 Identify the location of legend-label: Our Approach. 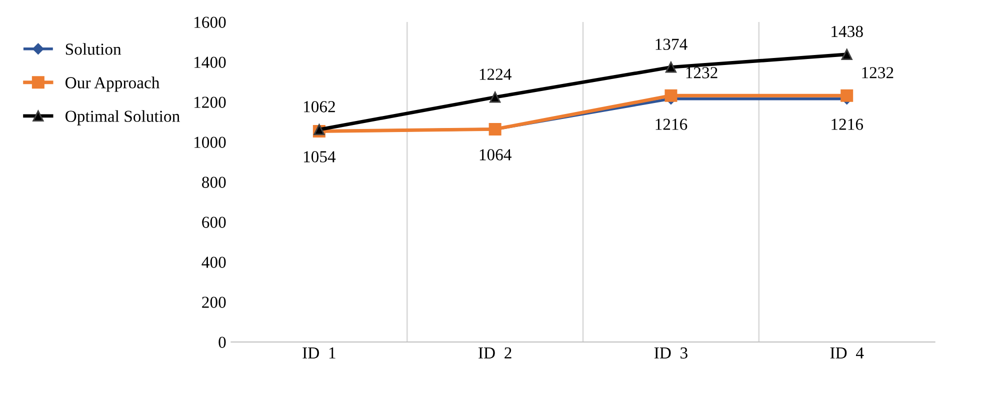
(113, 84).